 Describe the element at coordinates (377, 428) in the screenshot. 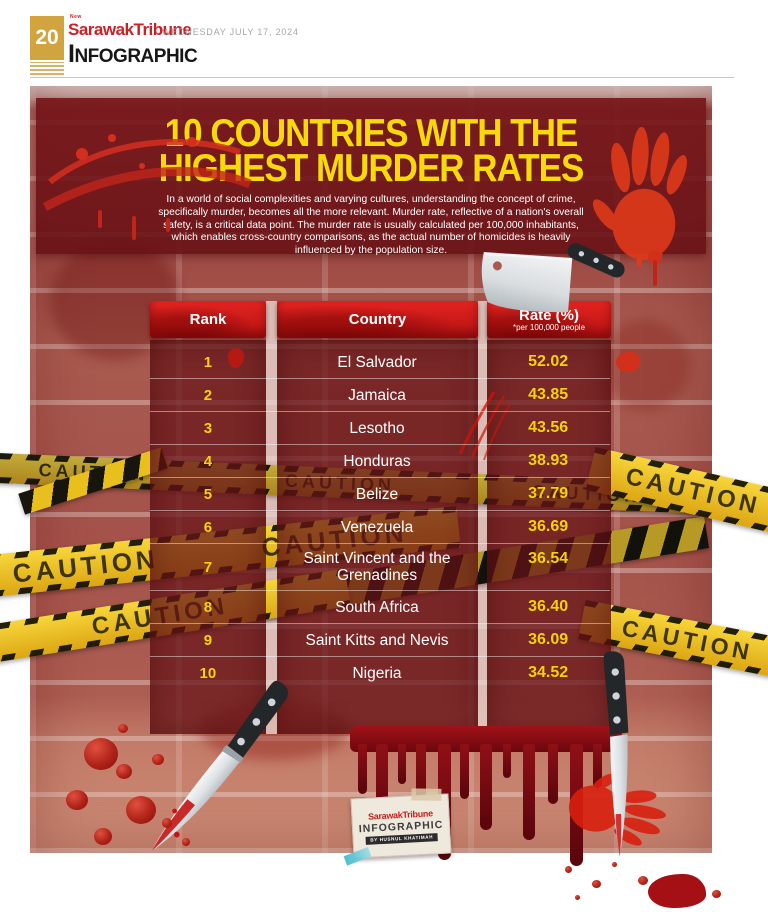

I see `country-cell: Lesotho` at that location.